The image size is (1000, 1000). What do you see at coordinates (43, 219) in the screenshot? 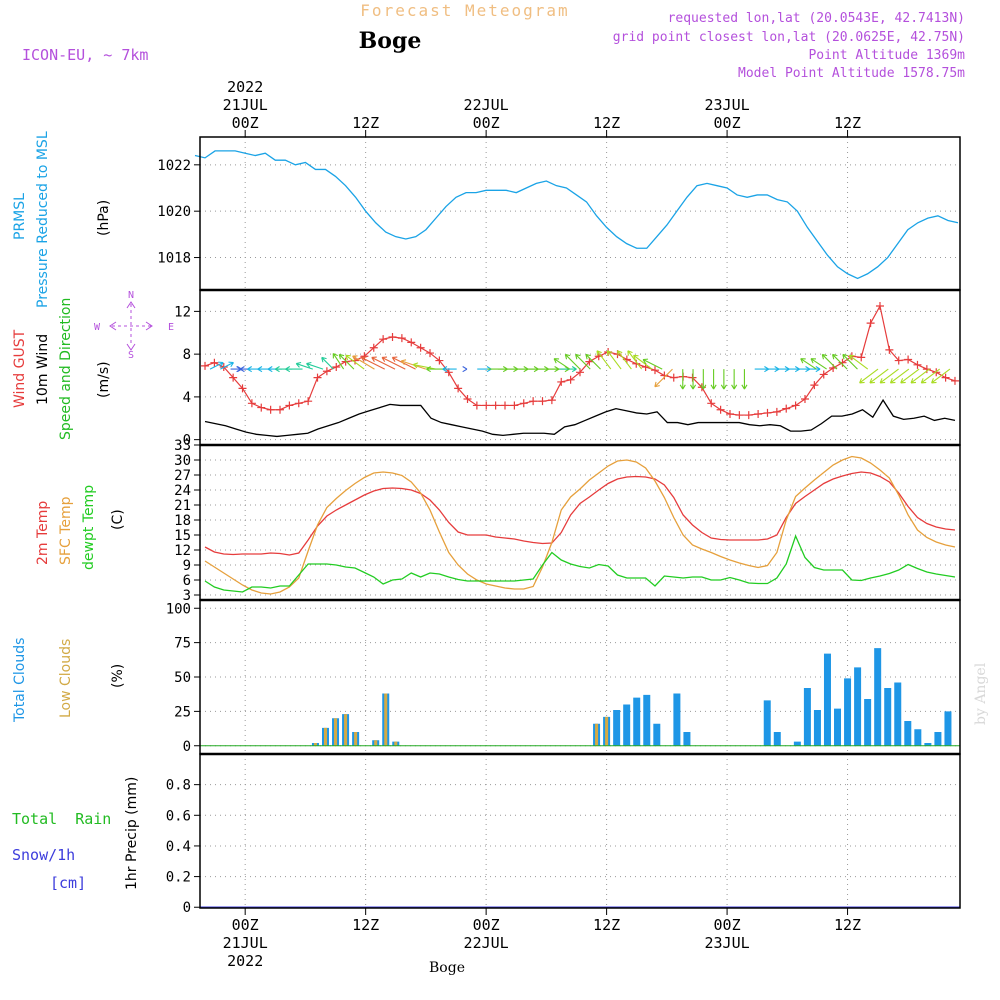
I see `pressure-reduced-label: Pressure Reduced to MSL` at bounding box center [43, 219].